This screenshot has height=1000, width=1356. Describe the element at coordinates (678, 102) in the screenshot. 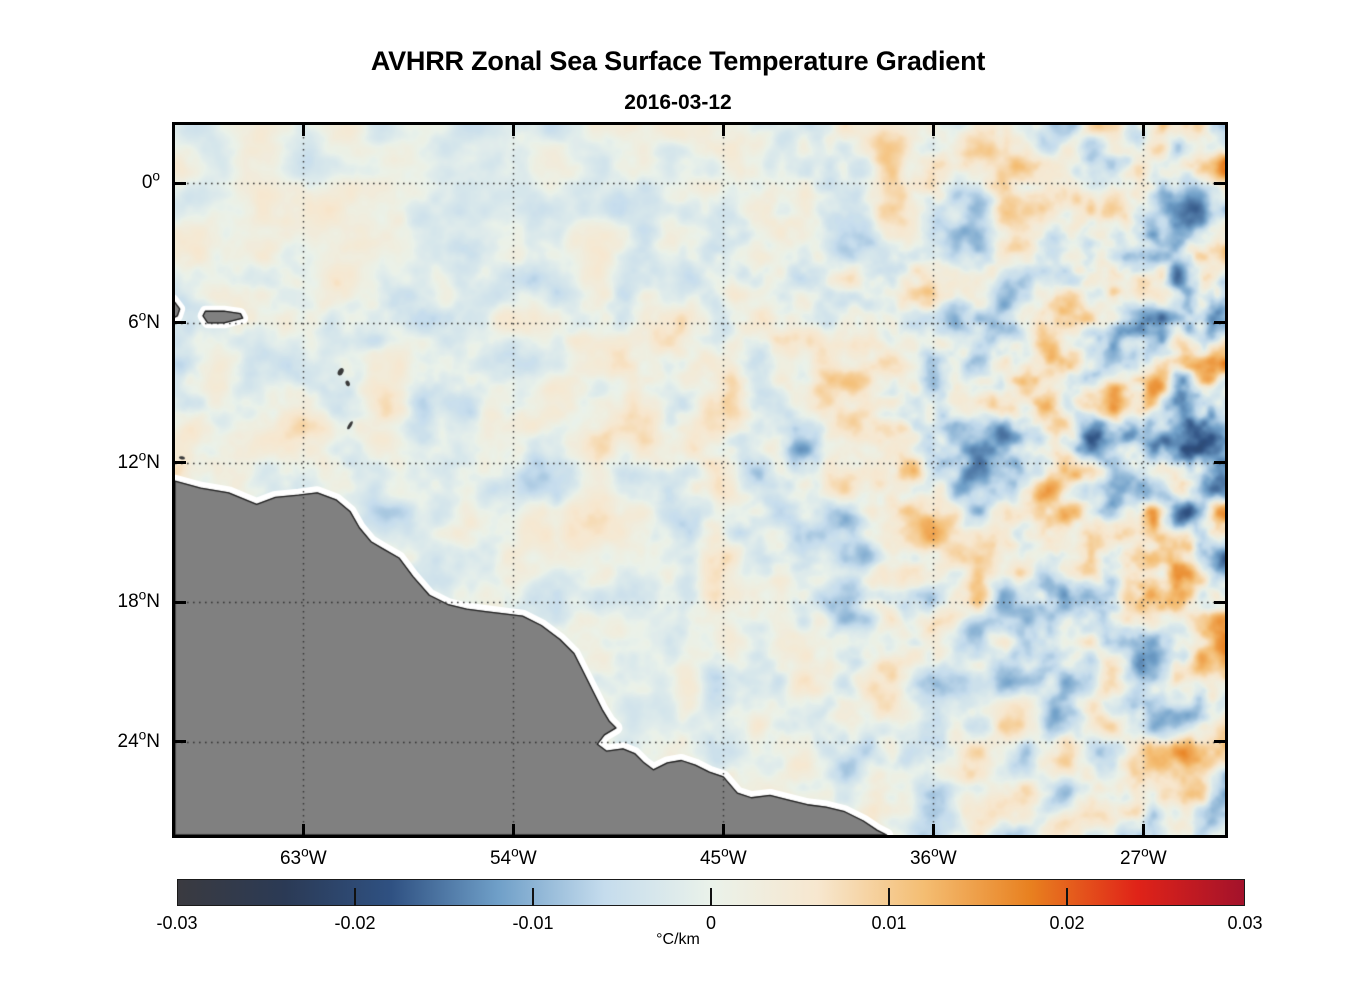

I see `figure-subtitle: 2016-03-12` at that location.